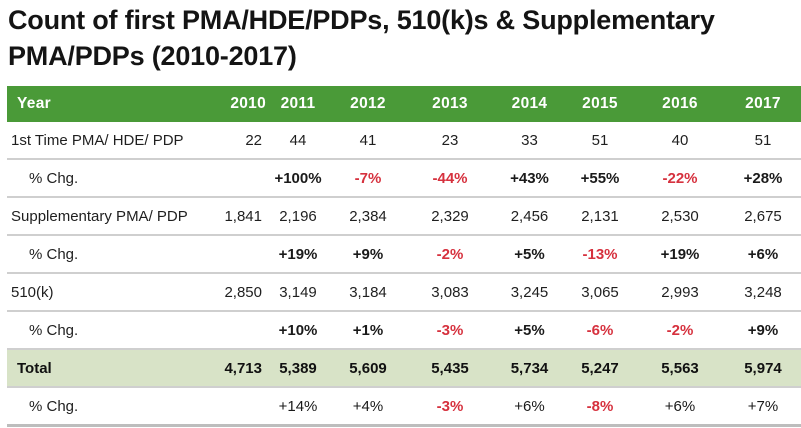 This screenshot has height=428, width=801. I want to click on value-cell: 3,184, so click(368, 292).